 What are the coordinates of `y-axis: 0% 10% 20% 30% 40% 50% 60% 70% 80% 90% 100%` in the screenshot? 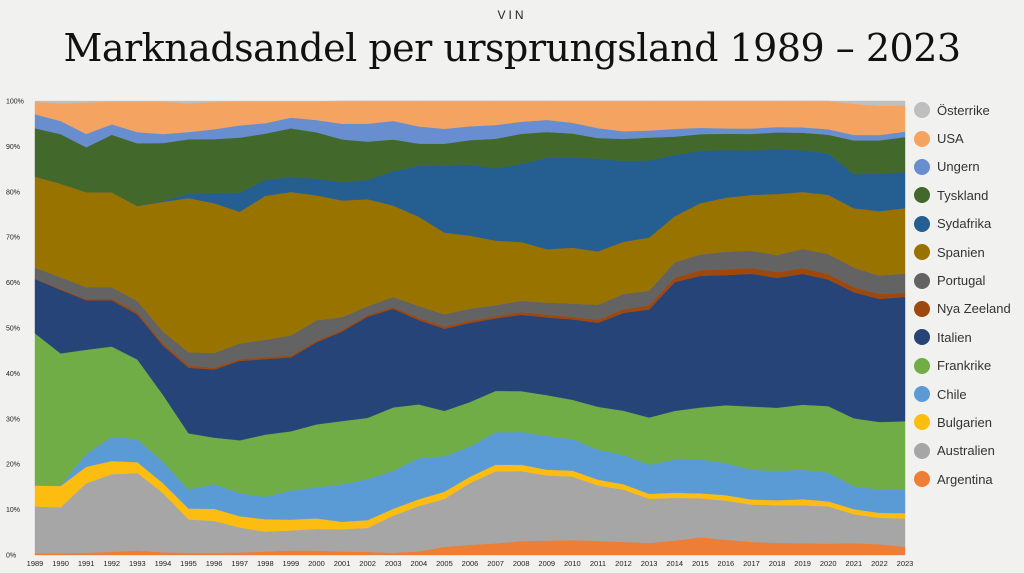 It's located at (15, 329).